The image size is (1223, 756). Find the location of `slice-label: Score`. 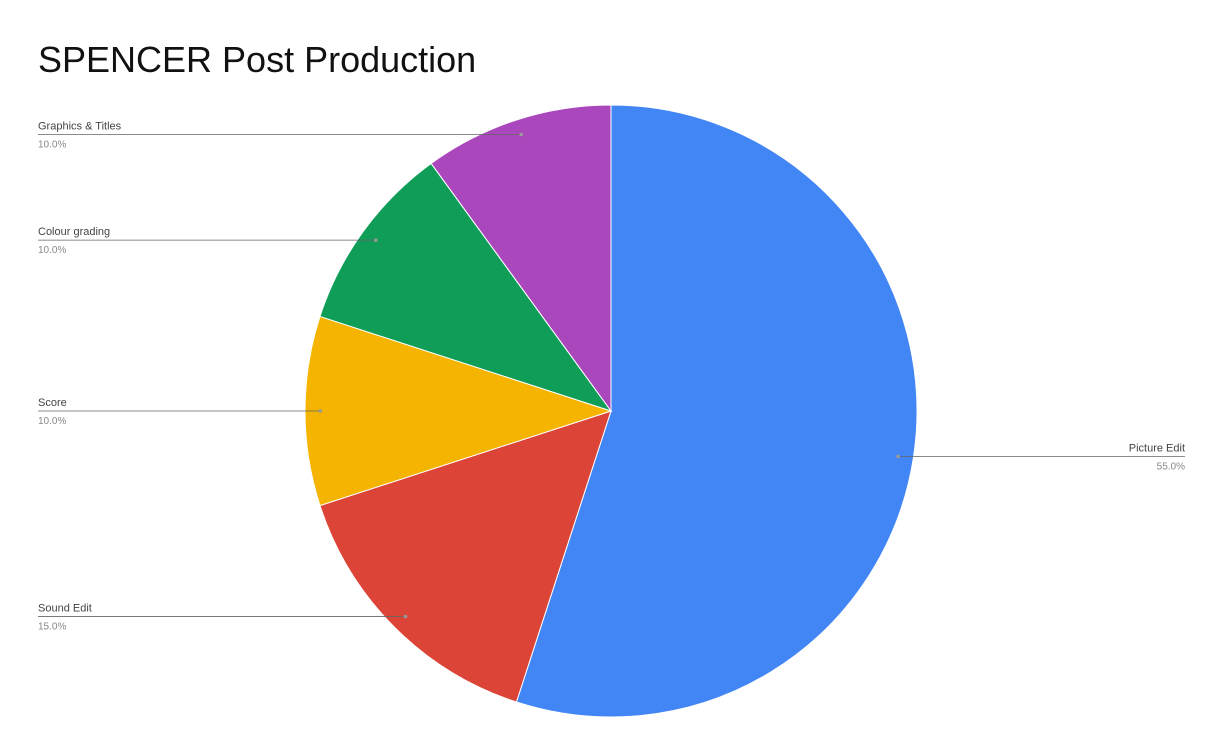

slice-label: Score is located at coordinates (52, 403).